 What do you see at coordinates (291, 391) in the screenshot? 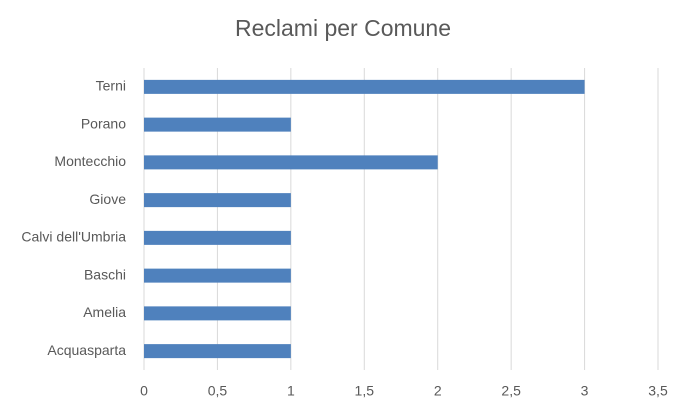
I see `x-tick-label: 1` at bounding box center [291, 391].